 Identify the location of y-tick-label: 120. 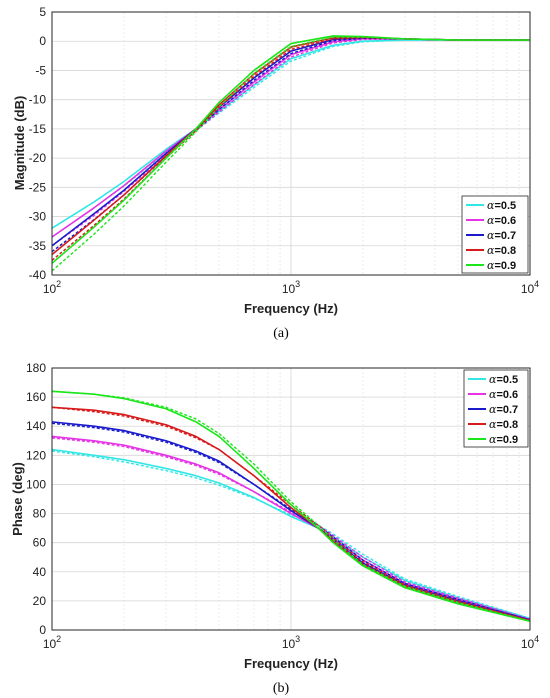
(36, 455).